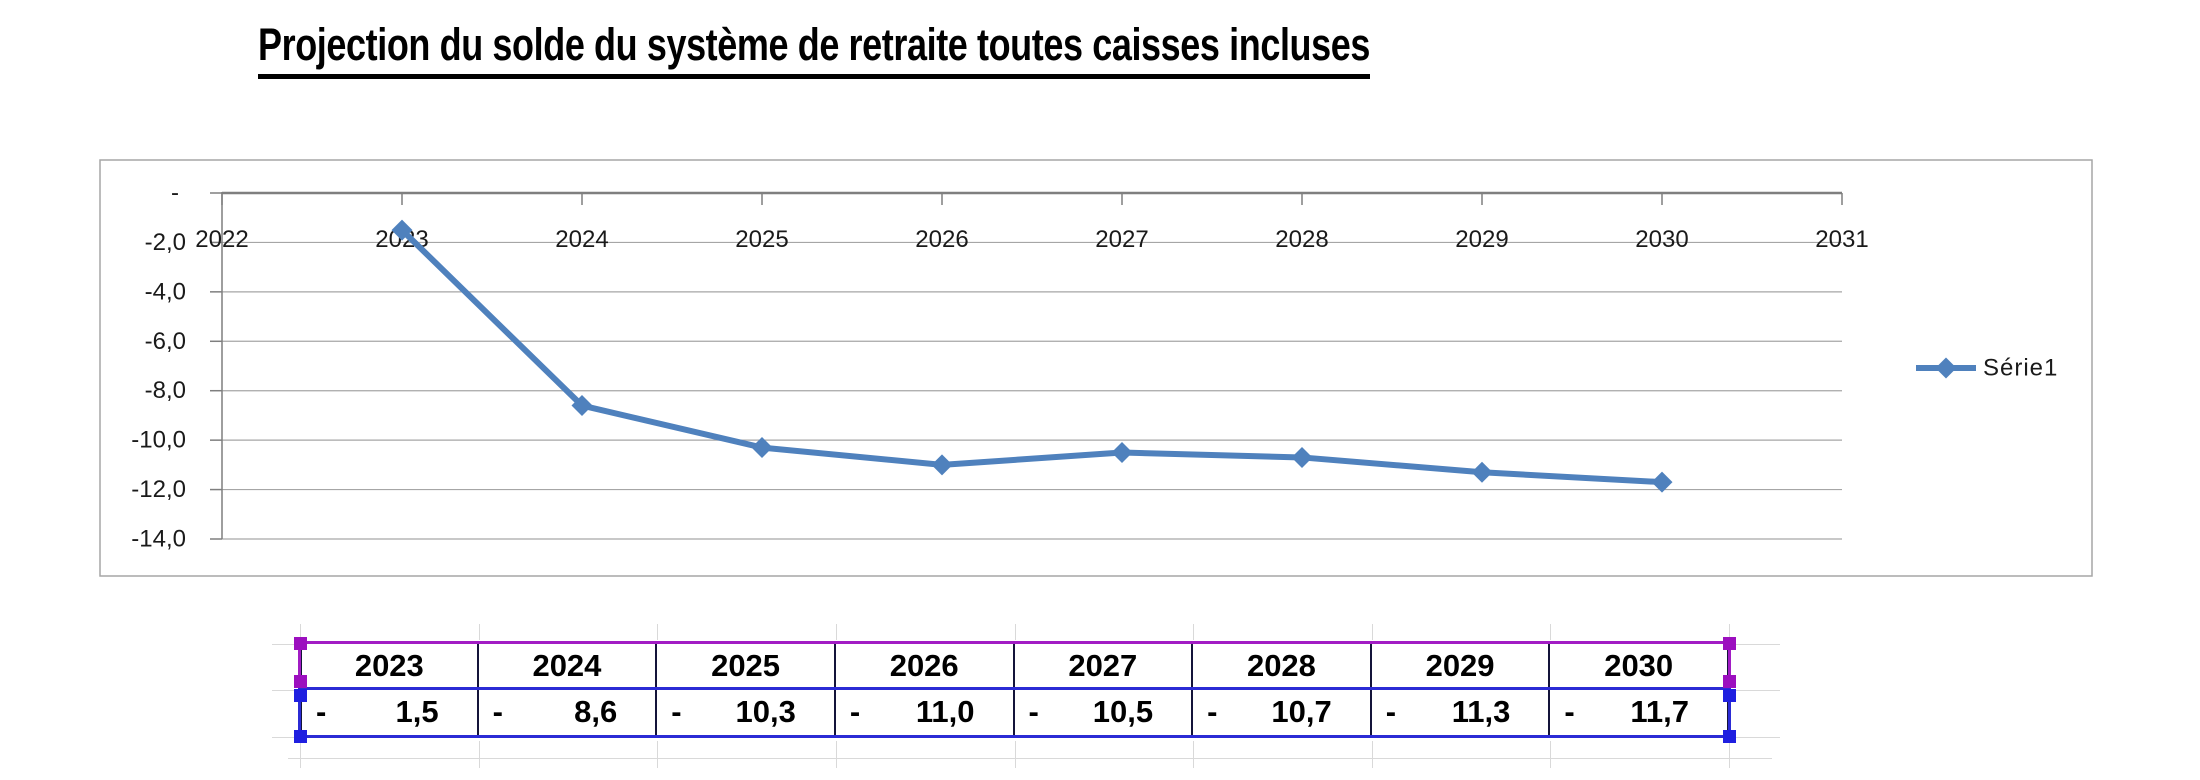 This screenshot has height=780, width=2200. What do you see at coordinates (2020, 368) in the screenshot?
I see `legend-label: Série1` at bounding box center [2020, 368].